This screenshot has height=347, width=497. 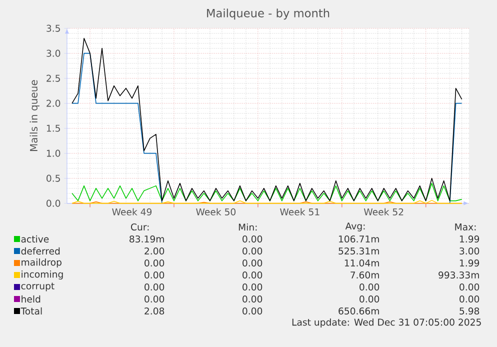 I want to click on x-tick-label: Week 52, so click(x=384, y=212).